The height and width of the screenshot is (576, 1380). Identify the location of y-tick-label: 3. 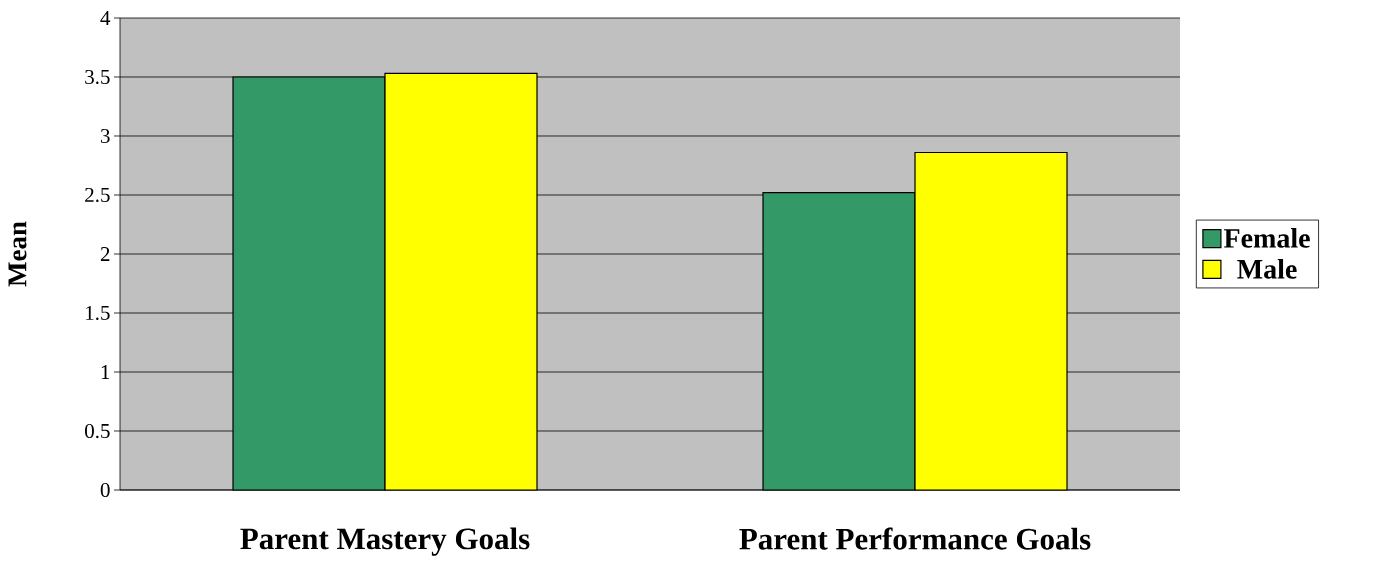
(105, 136).